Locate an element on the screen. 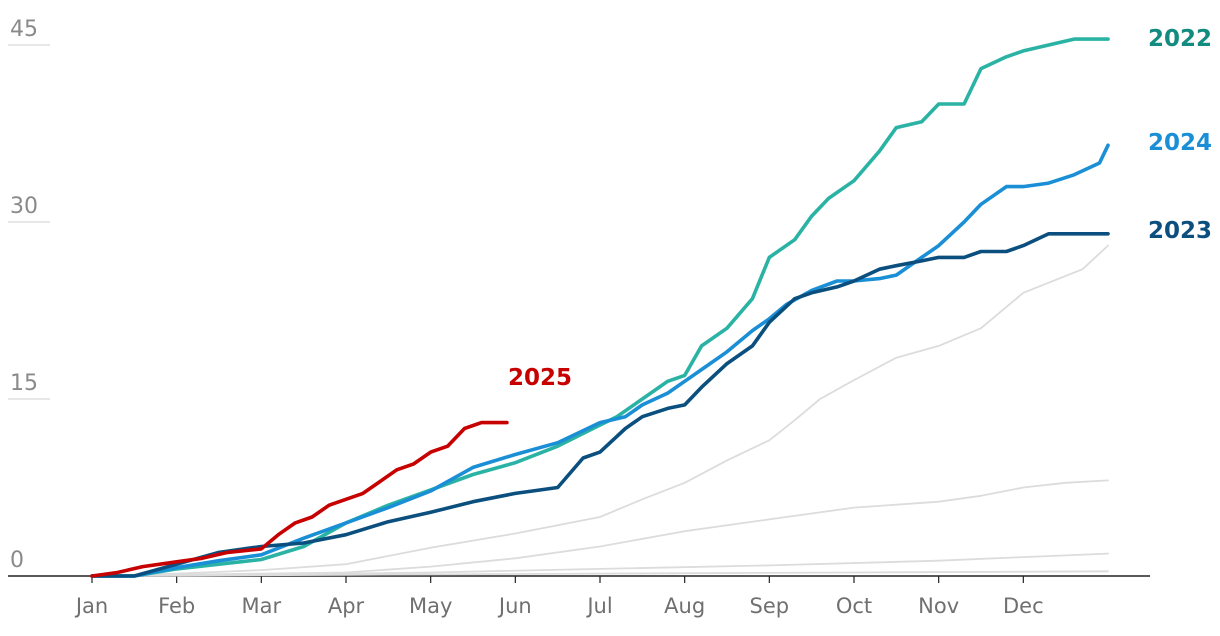 The width and height of the screenshot is (1220, 636). x-tick-label: Sep is located at coordinates (770, 606).